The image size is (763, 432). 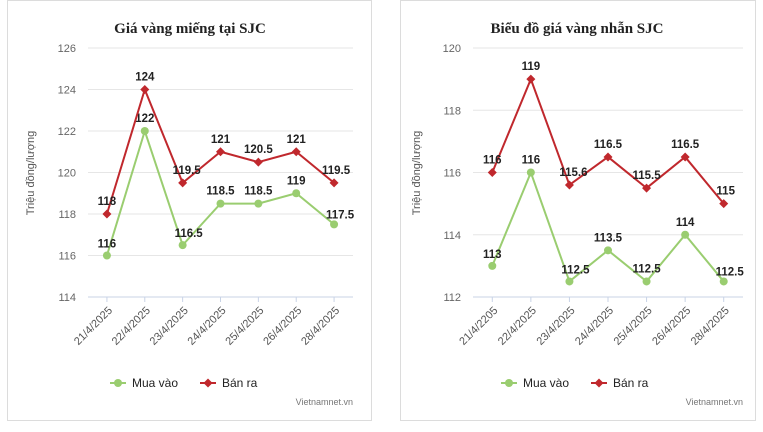 What do you see at coordinates (67, 49) in the screenshot?
I see `y-tick-label: 126` at bounding box center [67, 49].